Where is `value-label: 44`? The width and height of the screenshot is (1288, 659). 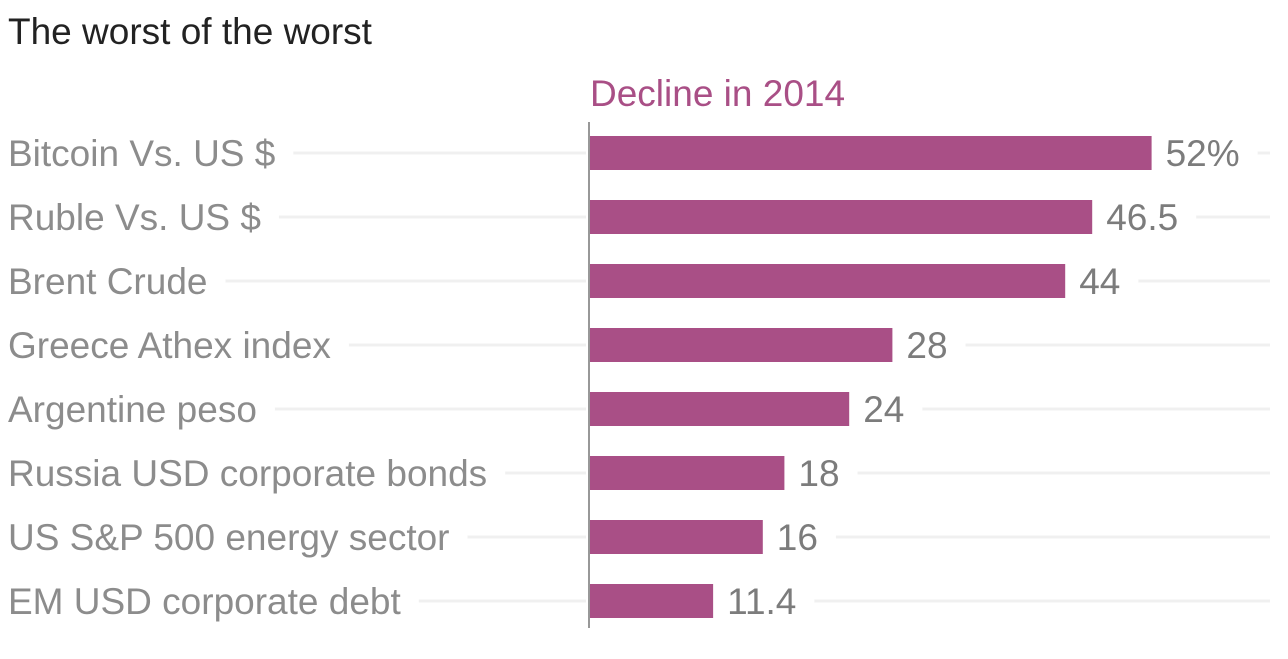
value-label: 44 is located at coordinates (1099, 281).